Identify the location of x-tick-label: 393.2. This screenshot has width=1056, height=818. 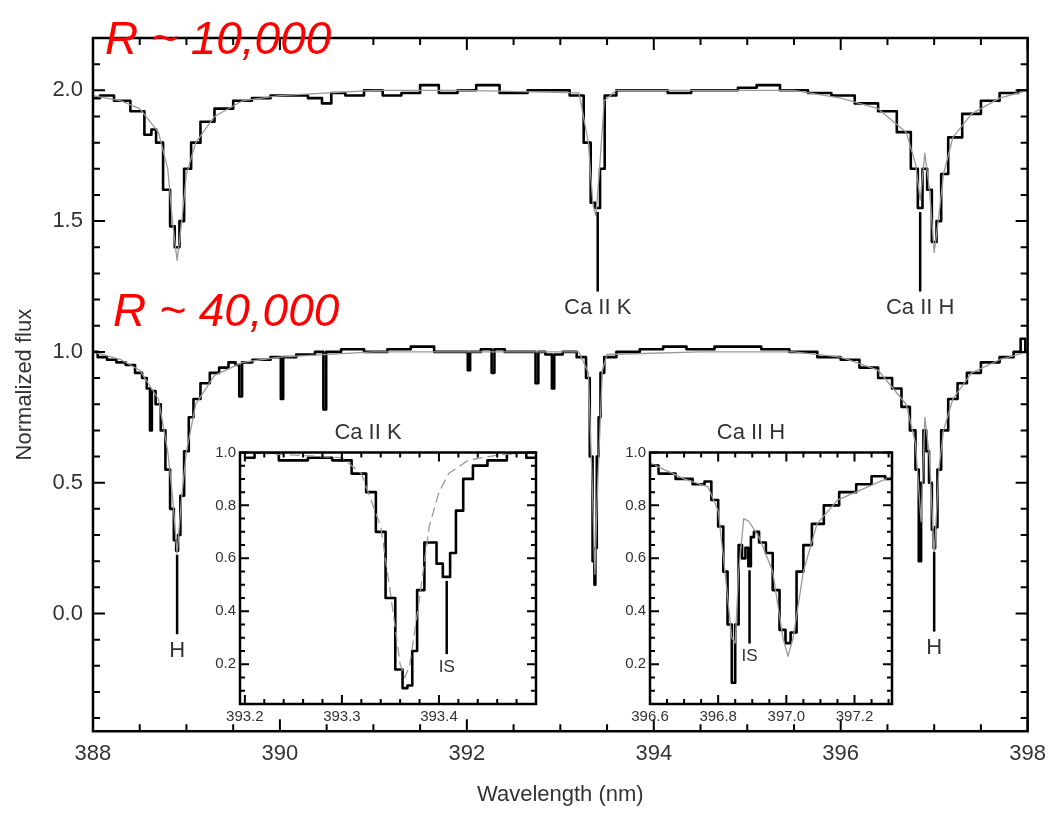
(245, 716).